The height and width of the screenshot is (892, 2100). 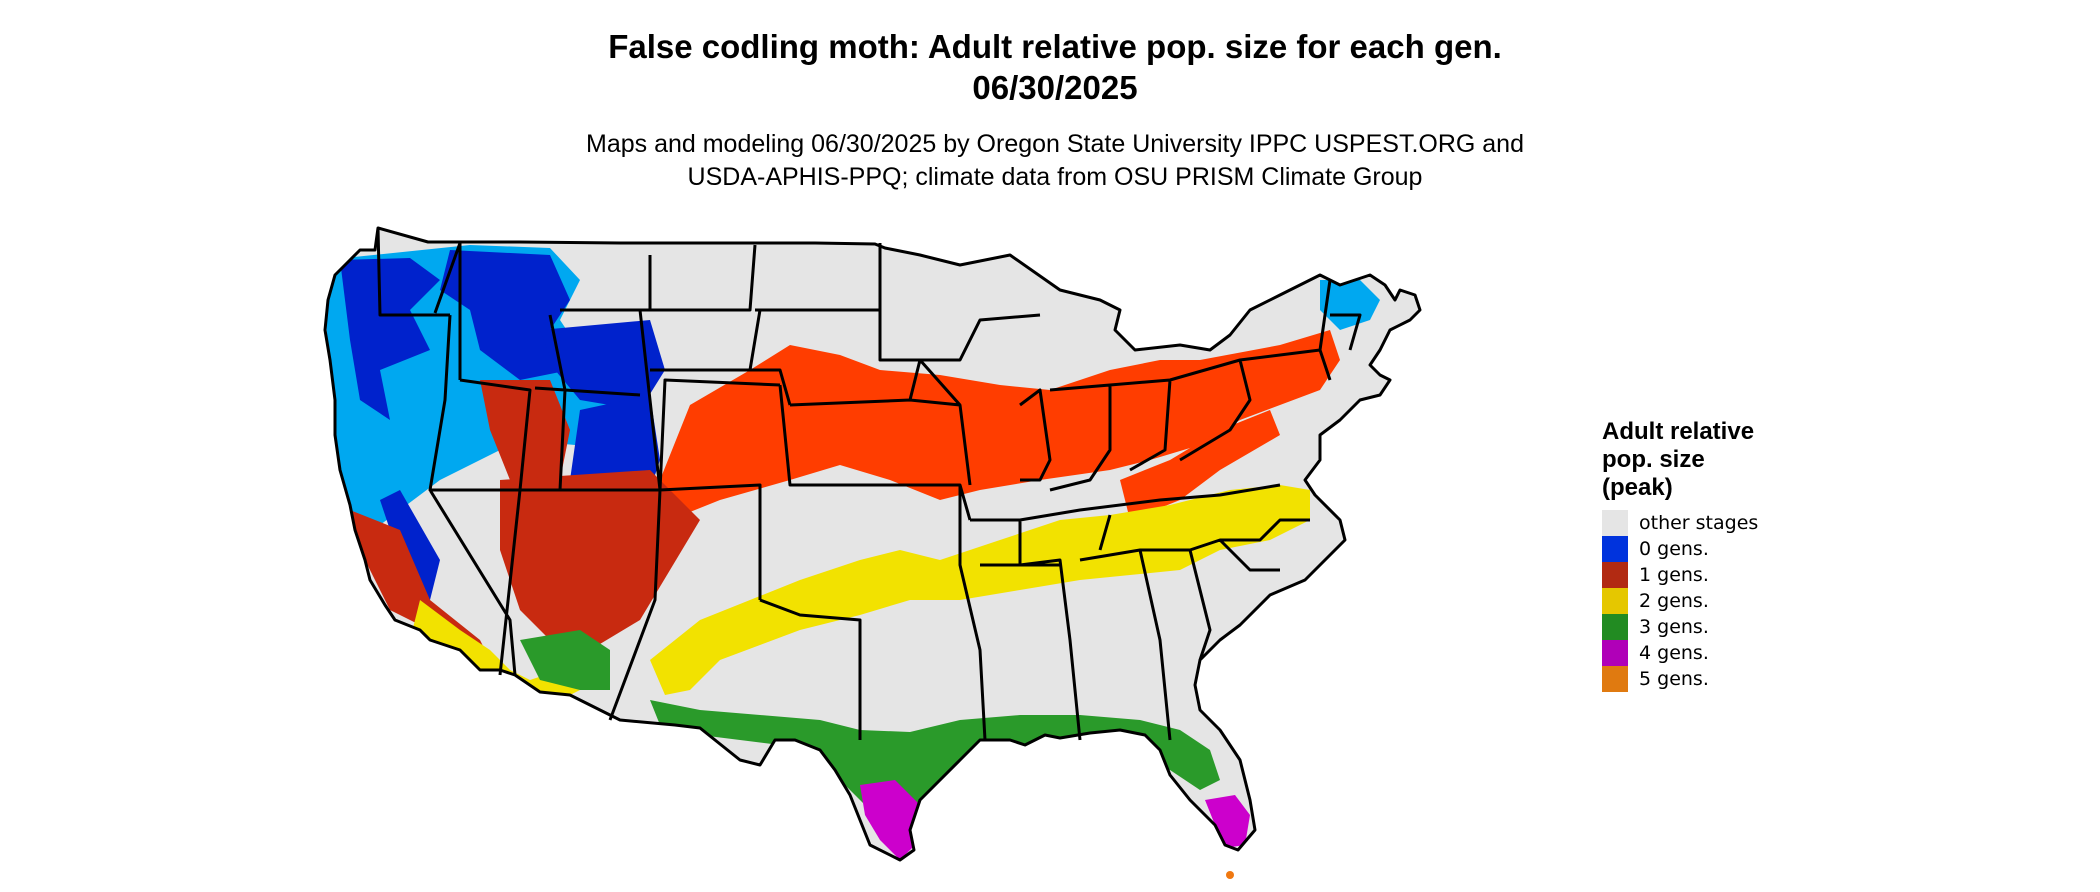 What do you see at coordinates (1712, 627) in the screenshot?
I see `legend-item: 3 gens.` at bounding box center [1712, 627].